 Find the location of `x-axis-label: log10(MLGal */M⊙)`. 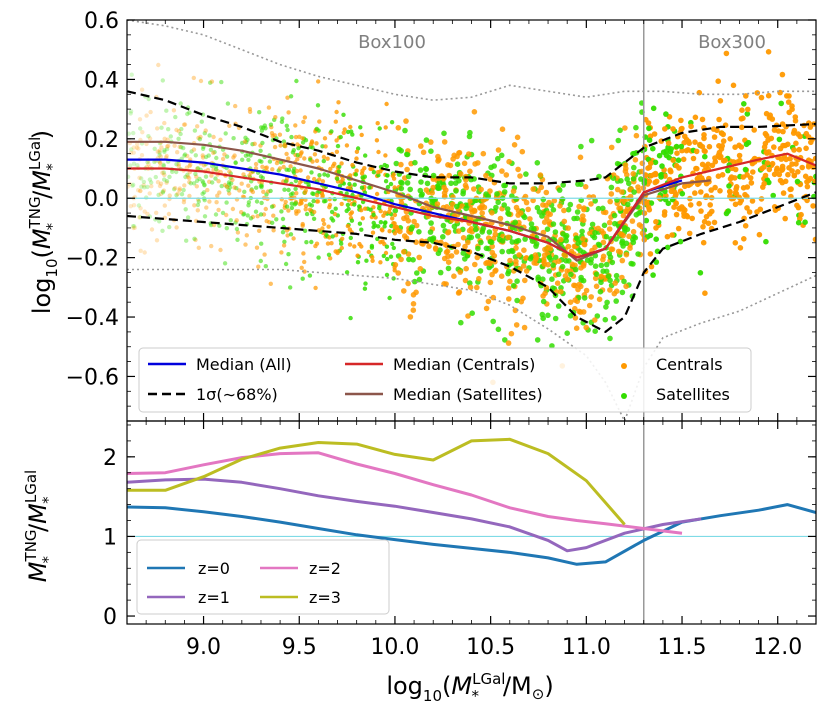

x-axis-label: log10(MLGal */M⊙) is located at coordinates (469, 687).